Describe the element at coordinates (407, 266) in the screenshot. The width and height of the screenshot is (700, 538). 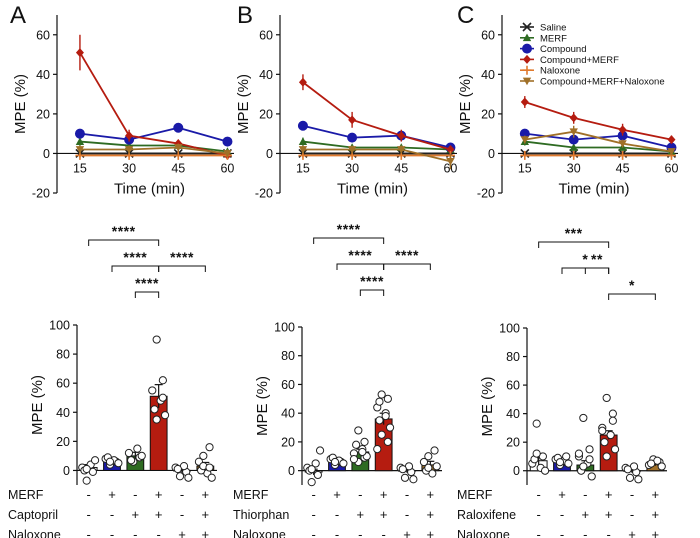
I see `bracket-line` at that location.